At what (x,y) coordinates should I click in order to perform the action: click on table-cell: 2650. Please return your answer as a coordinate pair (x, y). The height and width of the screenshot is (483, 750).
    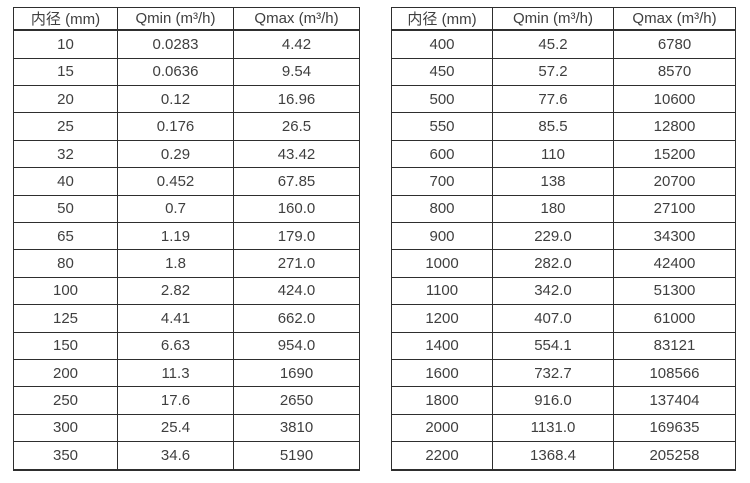
    Looking at the image, I should click on (296, 400).